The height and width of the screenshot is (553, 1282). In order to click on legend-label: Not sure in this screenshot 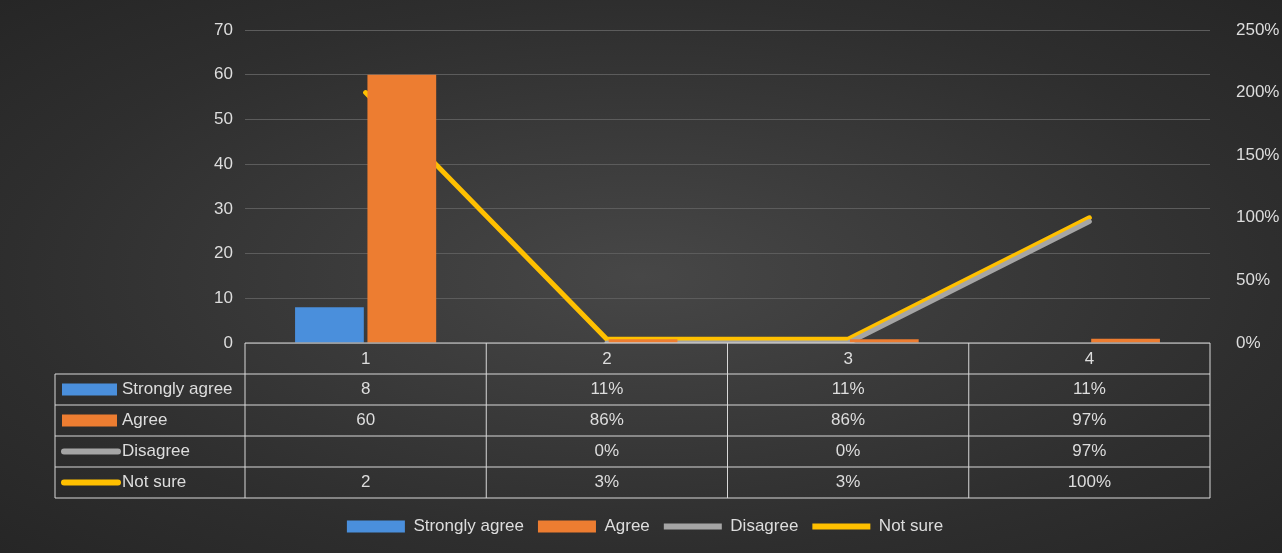, I will do `click(911, 526)`.